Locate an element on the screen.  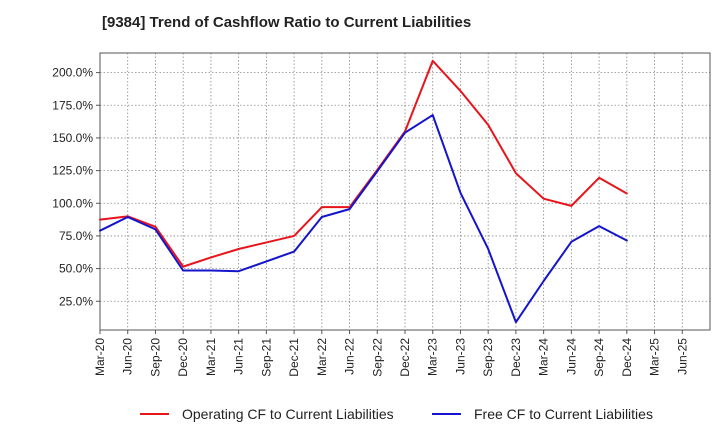
x-tick-label: Mar-21 is located at coordinates (211, 357).